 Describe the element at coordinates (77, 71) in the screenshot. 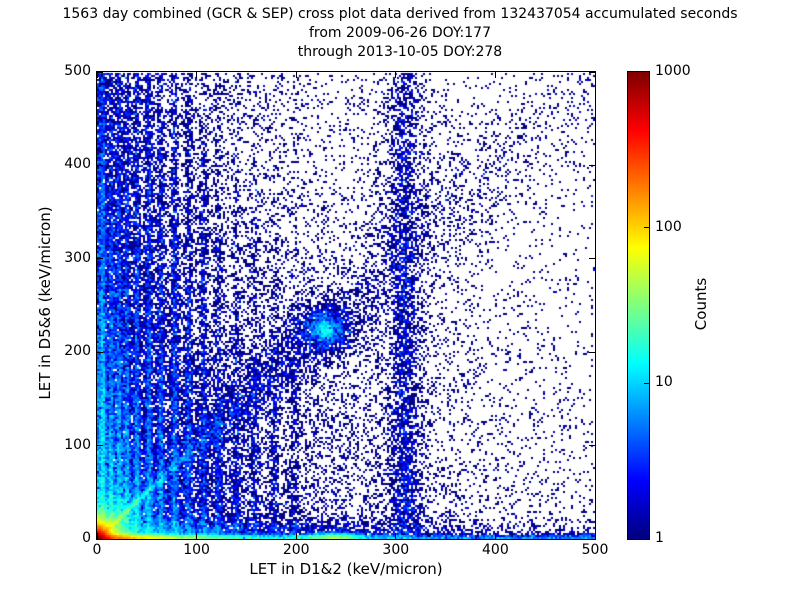

I see `y-tick-label: 500` at that location.